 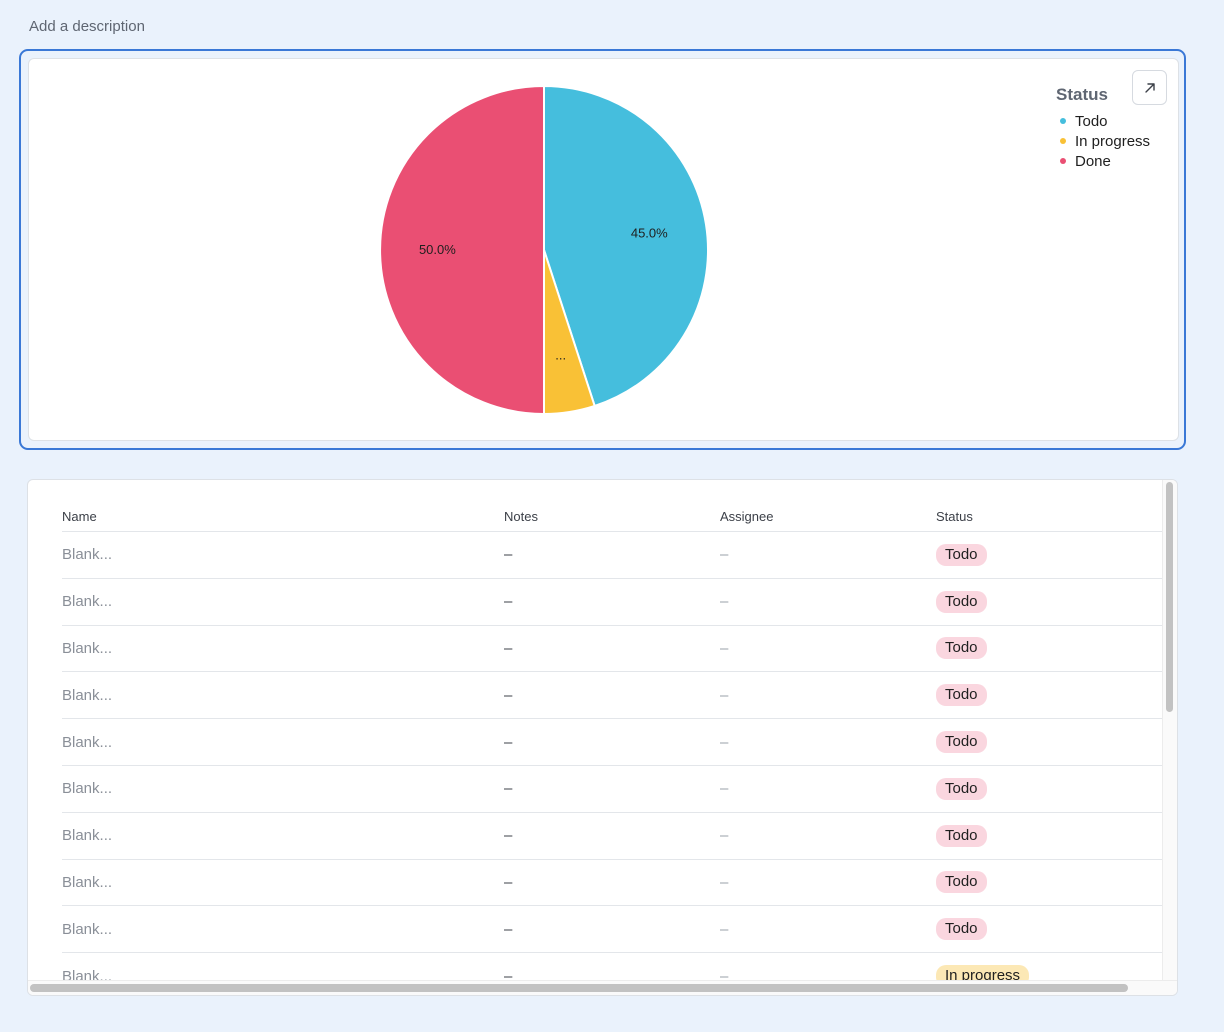 I want to click on column-header-assignee: Assignee, so click(x=747, y=516).